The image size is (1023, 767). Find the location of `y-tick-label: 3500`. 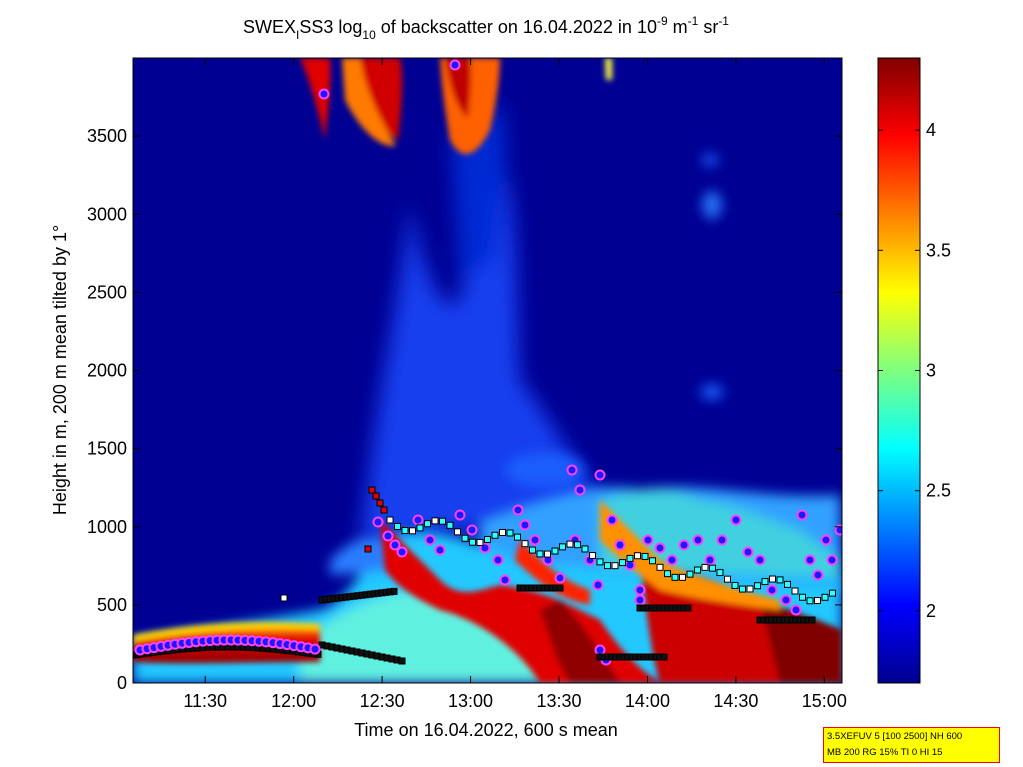

y-tick-label: 3500 is located at coordinates (107, 136).